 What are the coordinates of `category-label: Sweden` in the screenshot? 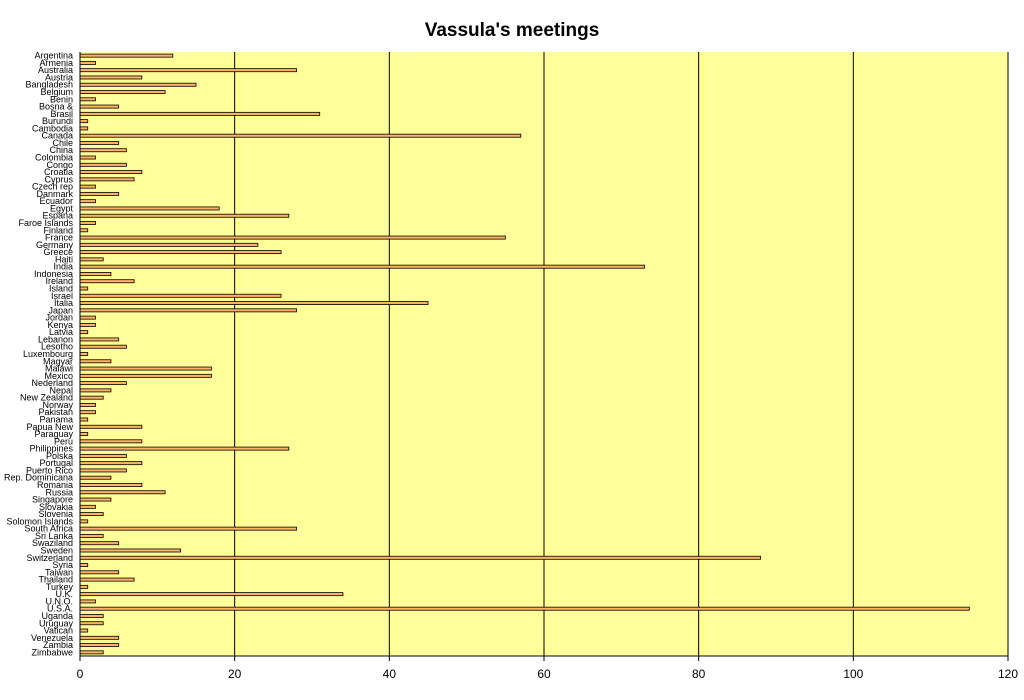 It's located at (56, 550).